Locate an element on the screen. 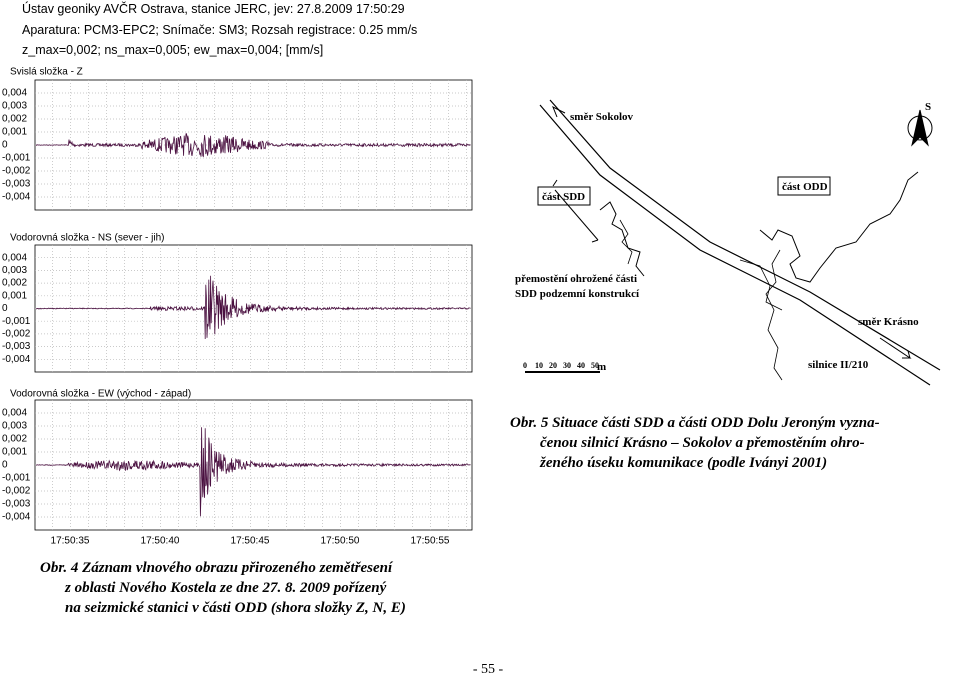 The width and height of the screenshot is (959, 677). map-label: silnice II/210 is located at coordinates (838, 365).